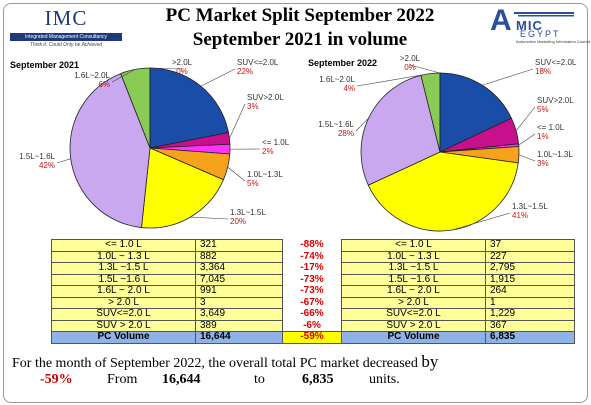 This screenshot has height=405, width=591. Describe the element at coordinates (268, 151) in the screenshot. I see `slice-pct-1-0l: 2%` at that location.